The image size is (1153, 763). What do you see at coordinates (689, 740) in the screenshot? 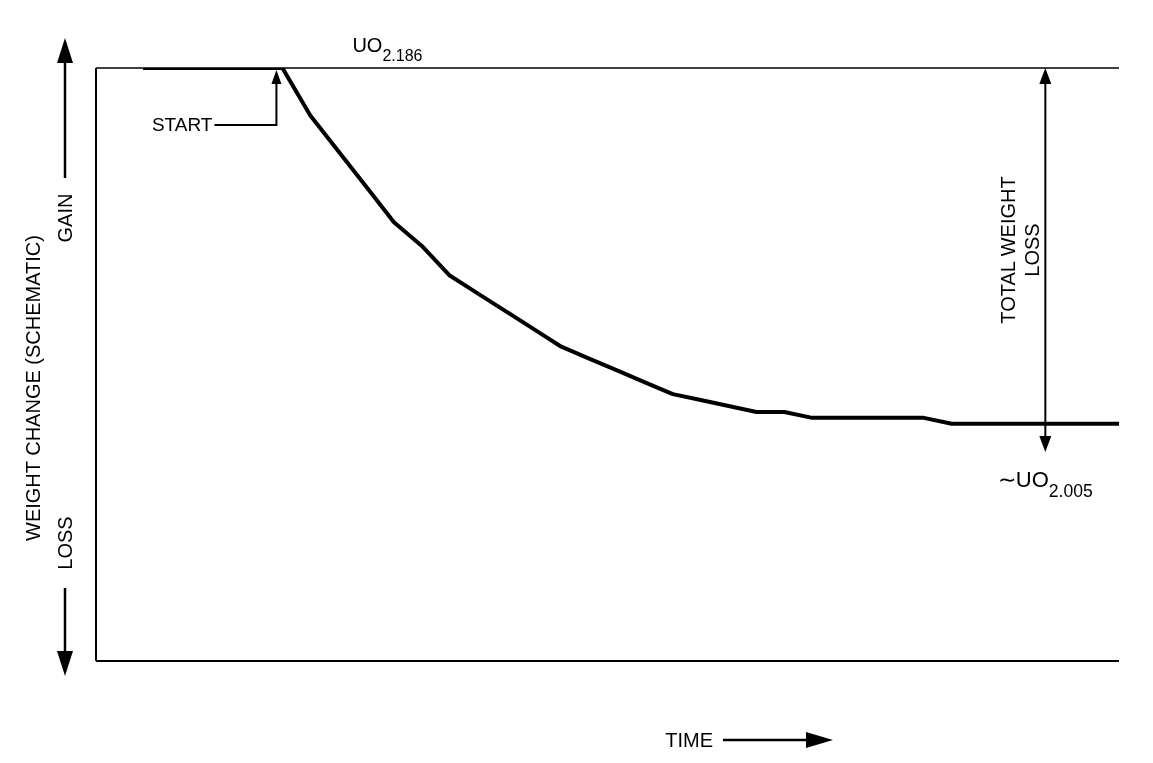
I see `x-axis-title: TIME` at bounding box center [689, 740].